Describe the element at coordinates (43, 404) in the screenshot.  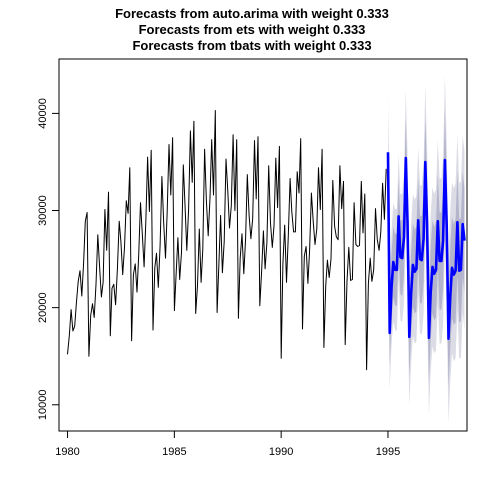
I see `y-tick-label: 10000` at that location.